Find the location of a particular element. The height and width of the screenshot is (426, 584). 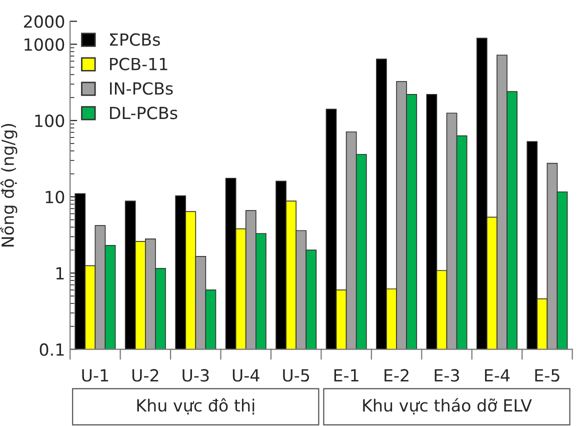

y-axis-title: Nồng độ (ng/g) is located at coordinates (9, 185).